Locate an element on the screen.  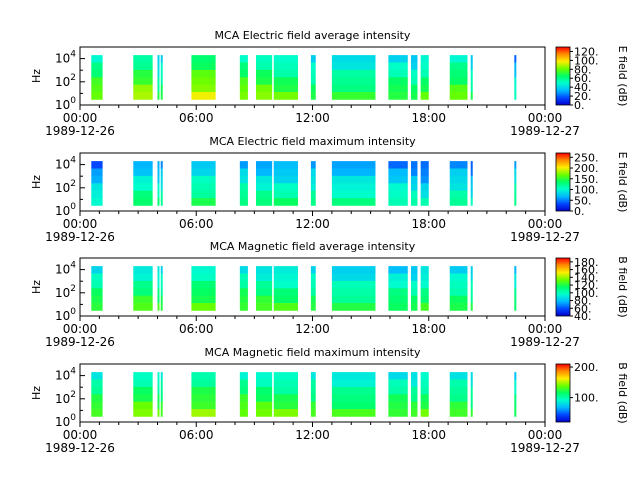
colorbar-label: E field (dB) is located at coordinates (622, 182).